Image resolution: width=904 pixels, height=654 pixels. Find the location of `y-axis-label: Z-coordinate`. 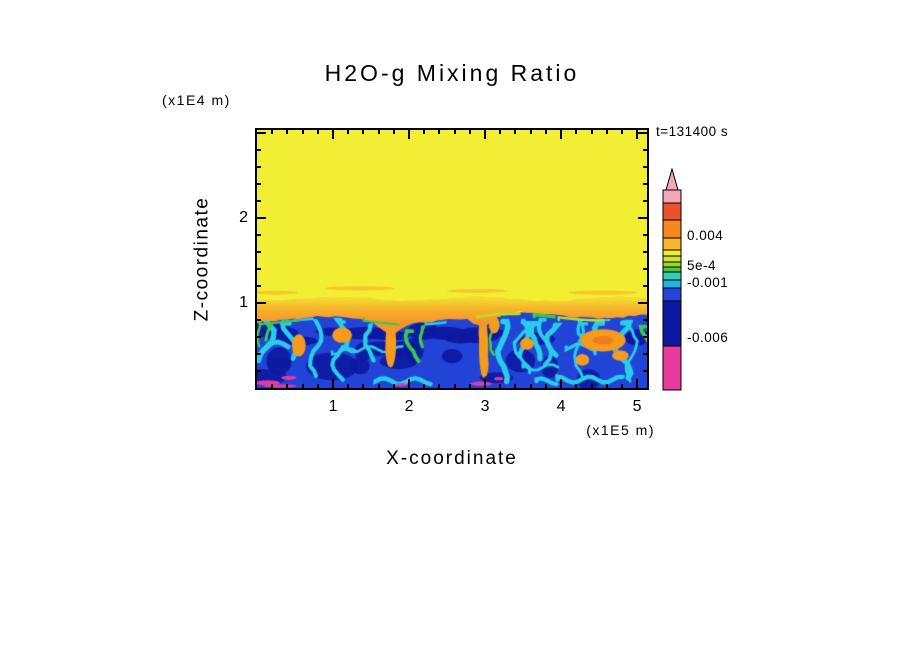

y-axis-label: Z-coordinate is located at coordinates (202, 259).